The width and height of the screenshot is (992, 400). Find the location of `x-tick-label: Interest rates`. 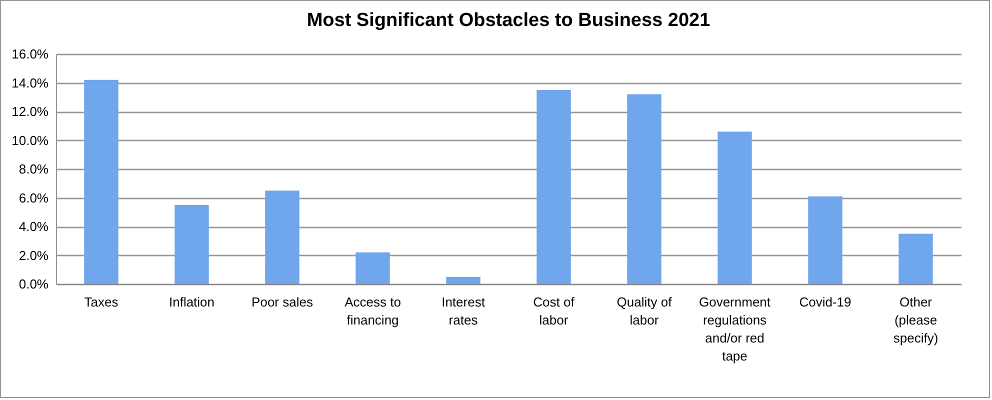

x-tick-label: Interest rates is located at coordinates (464, 311).